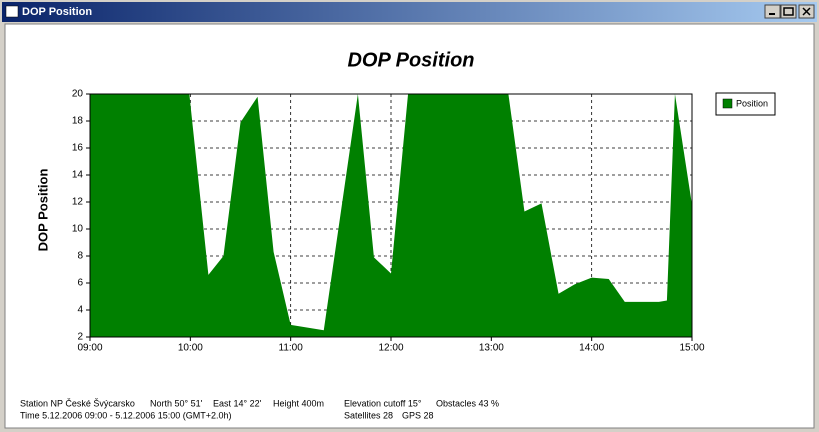 Image resolution: width=819 pixels, height=432 pixels. I want to click on x-tick-label: 11:00, so click(291, 348).